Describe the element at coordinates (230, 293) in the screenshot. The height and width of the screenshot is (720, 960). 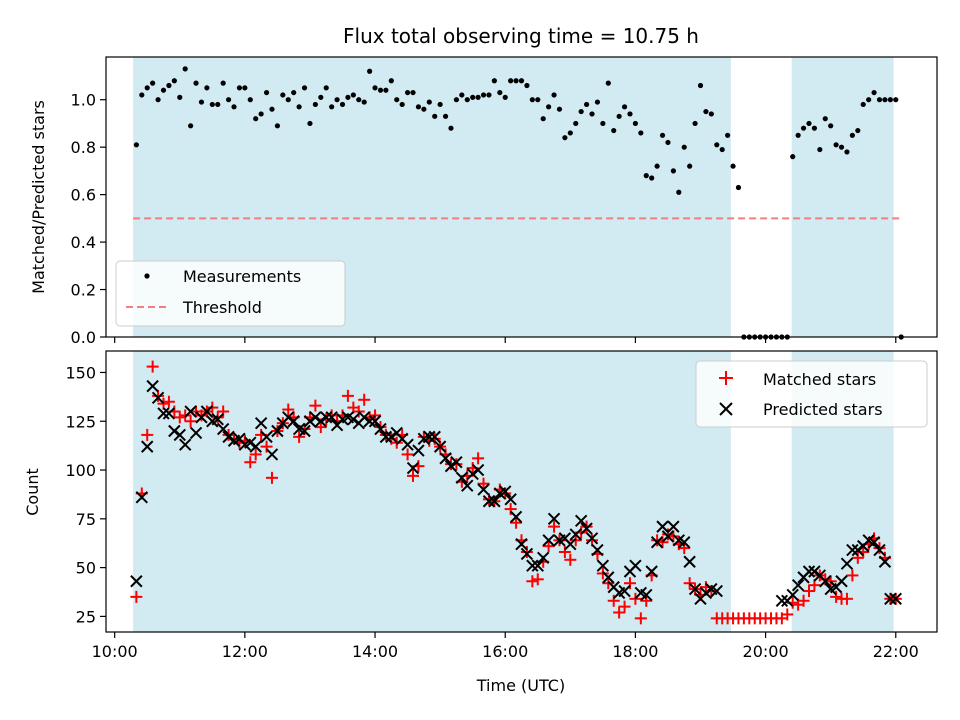
I see `ratio-legend: Measurements Threshold` at that location.